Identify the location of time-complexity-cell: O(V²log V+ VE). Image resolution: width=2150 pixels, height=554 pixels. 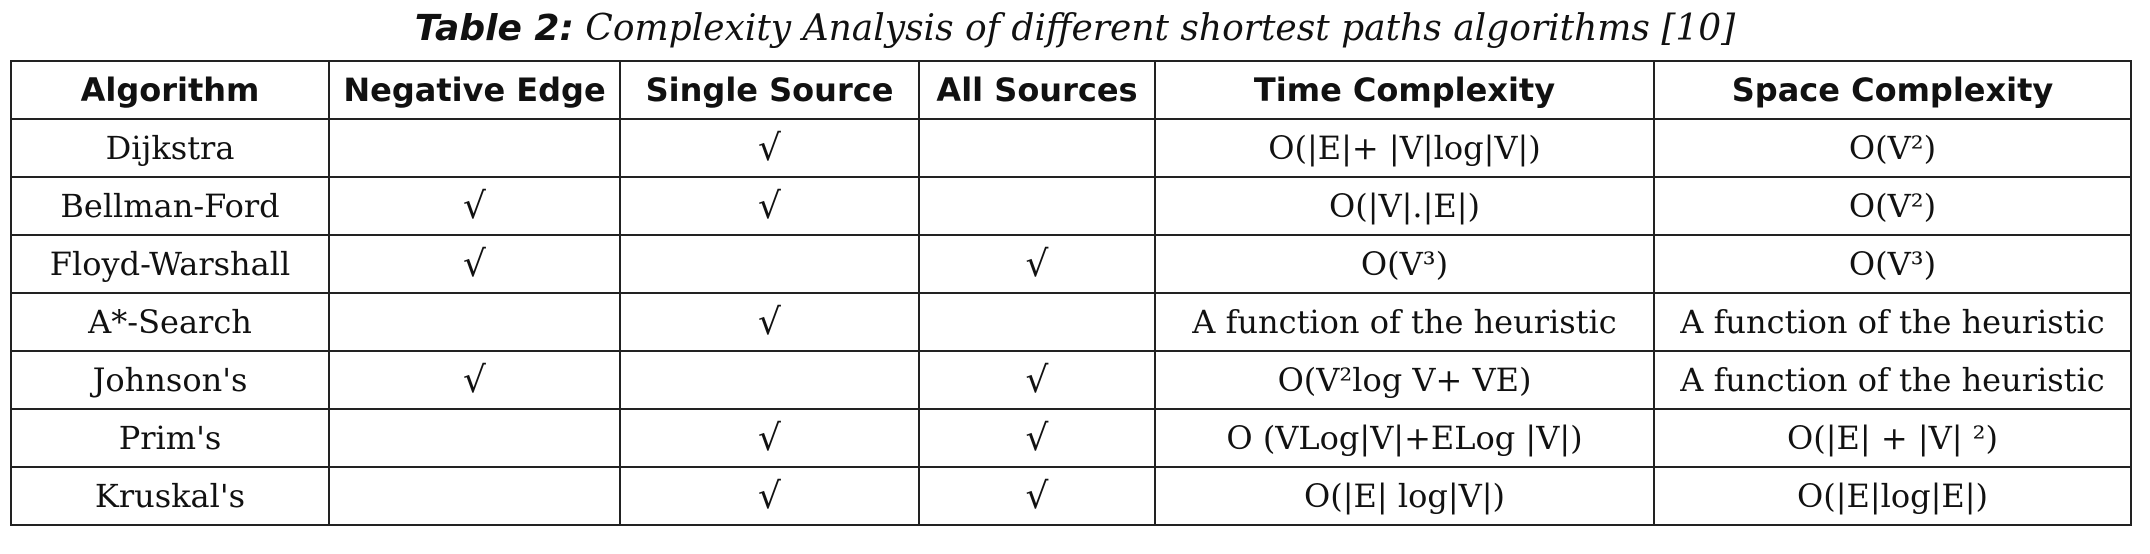
(1404, 380).